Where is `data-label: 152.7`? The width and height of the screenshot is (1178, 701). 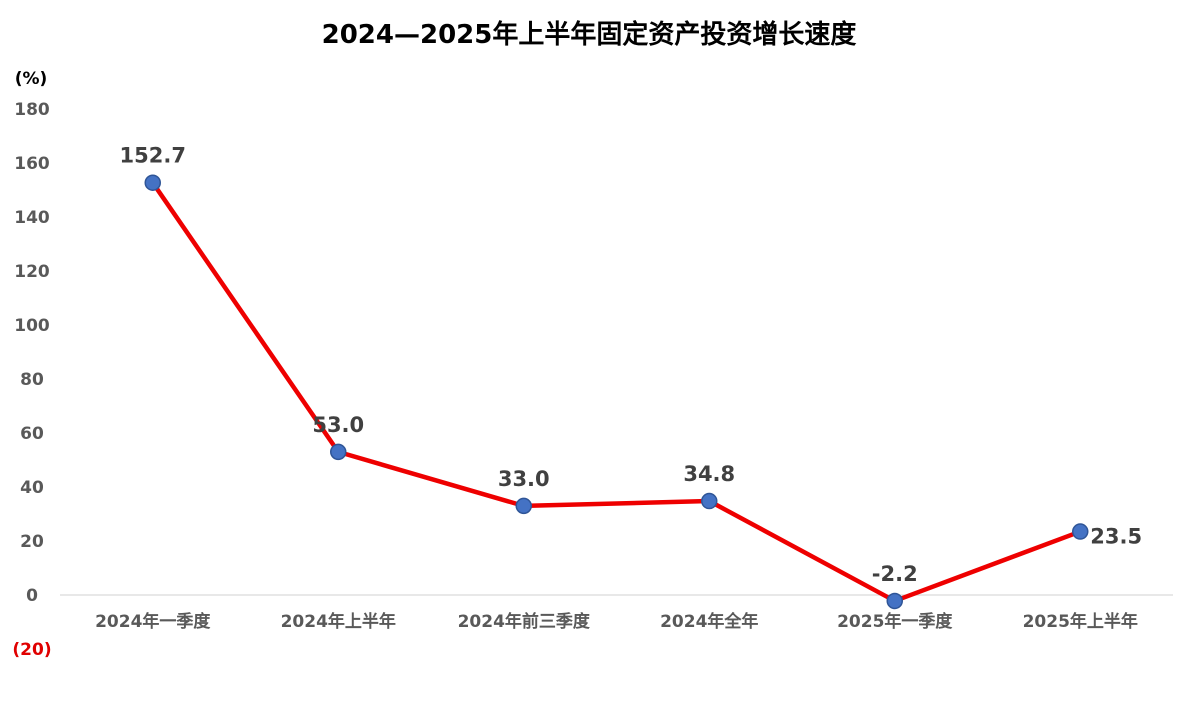
data-label: 152.7 is located at coordinates (153, 156).